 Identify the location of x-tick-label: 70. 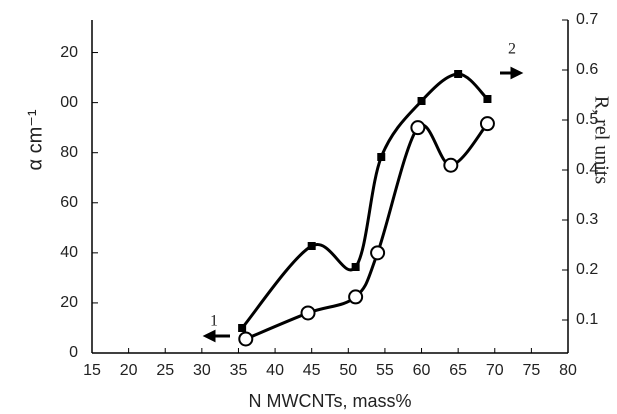
(495, 370).